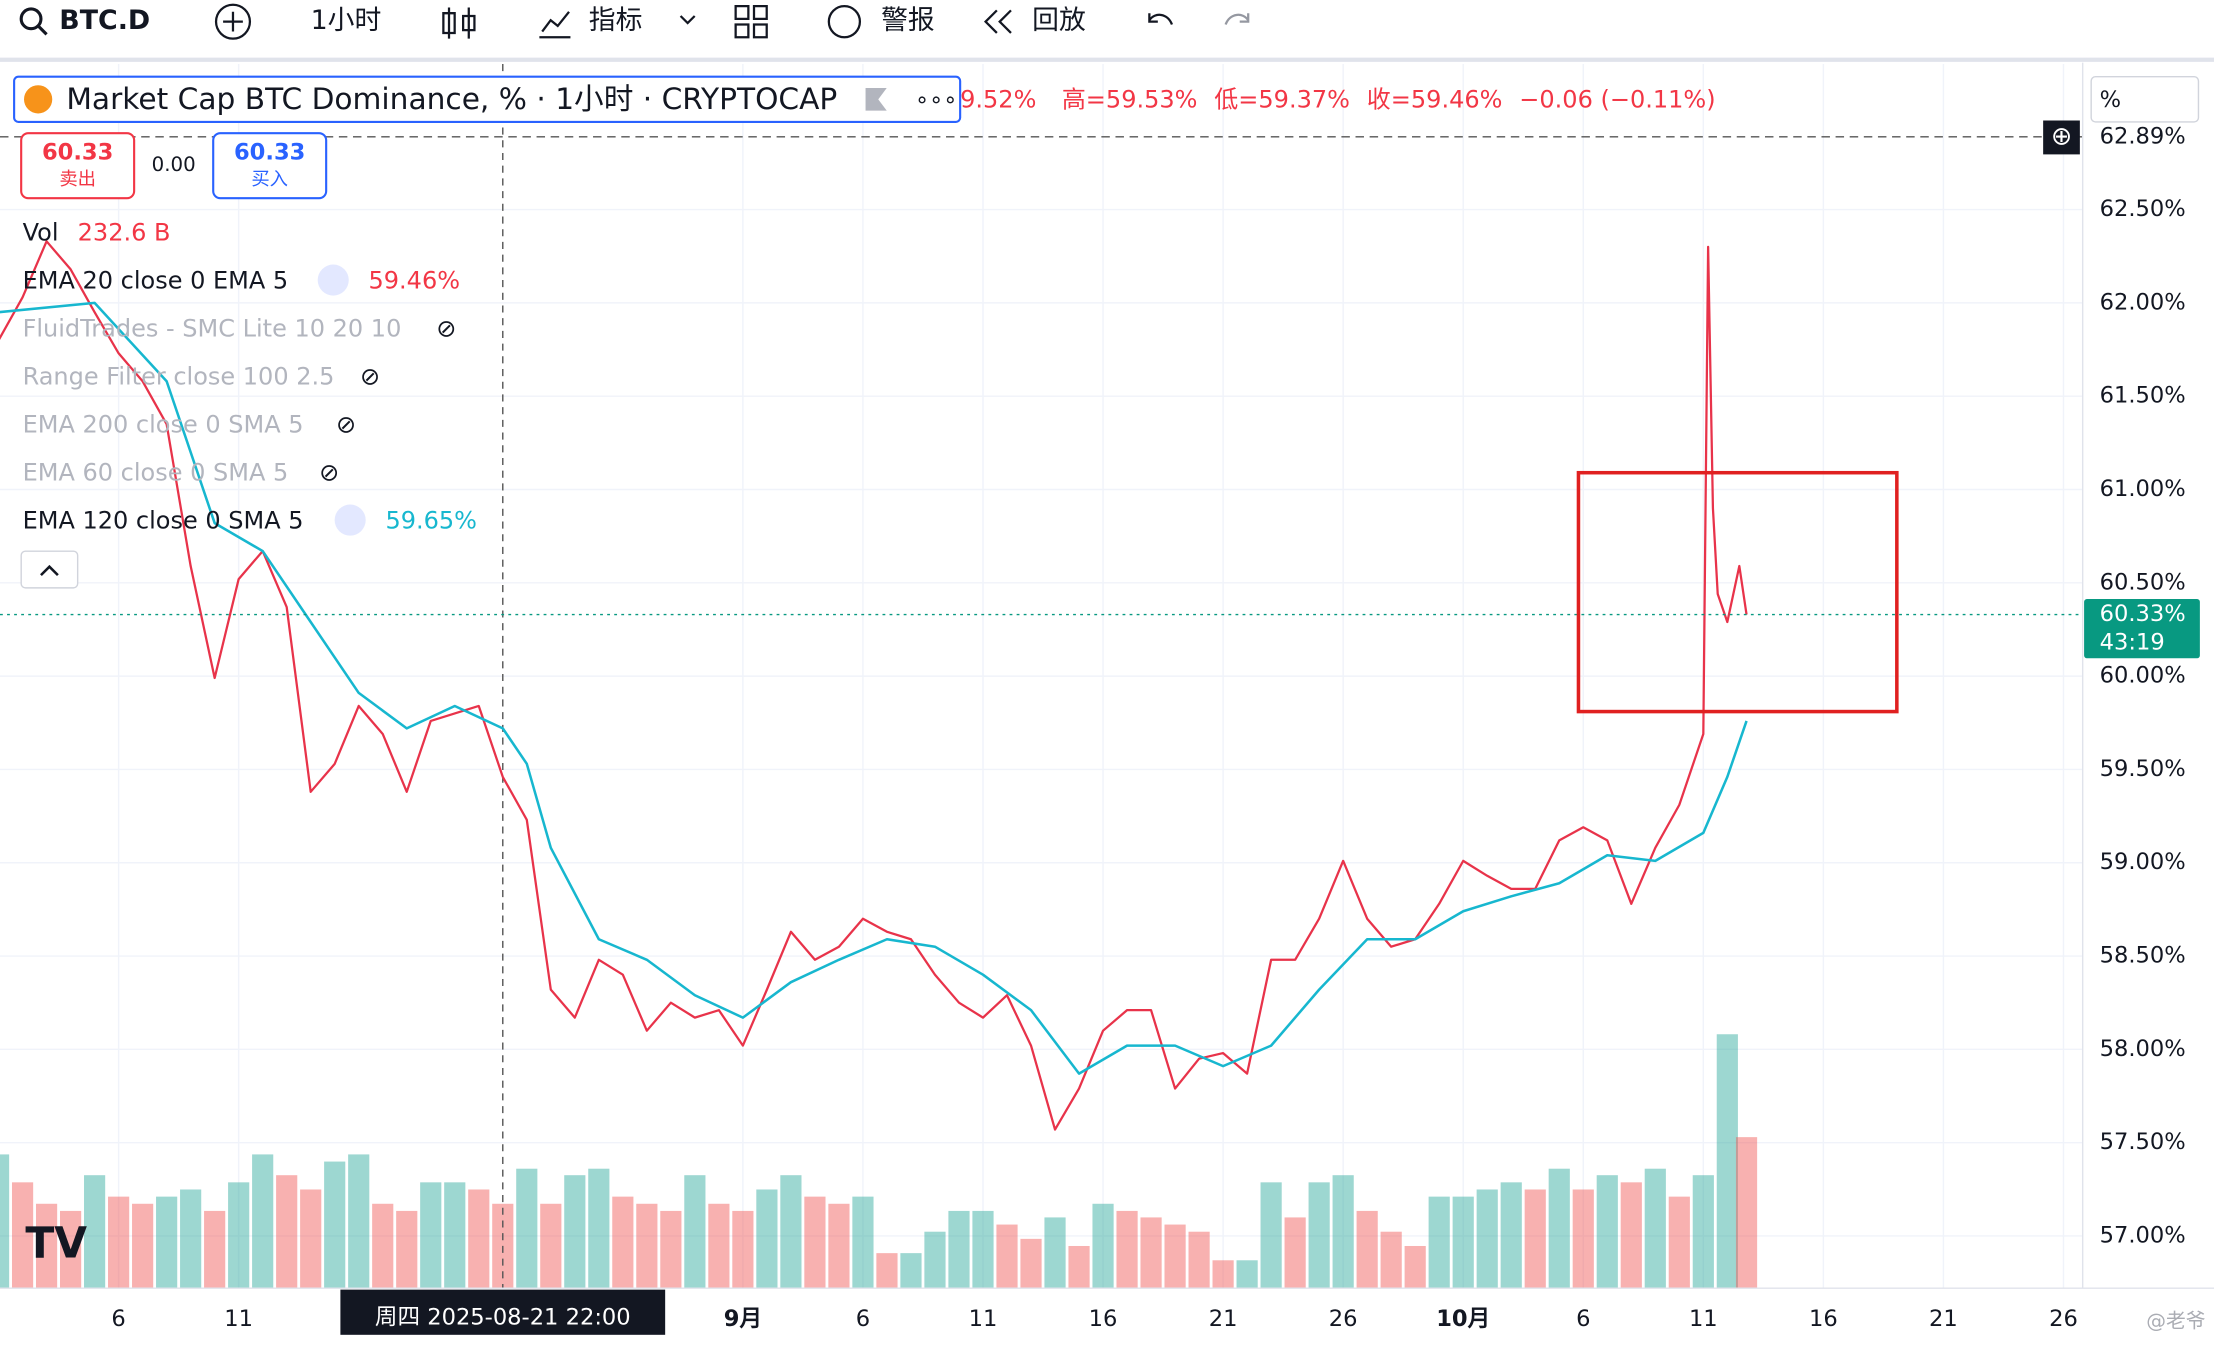  I want to click on sell-button, so click(78, 166).